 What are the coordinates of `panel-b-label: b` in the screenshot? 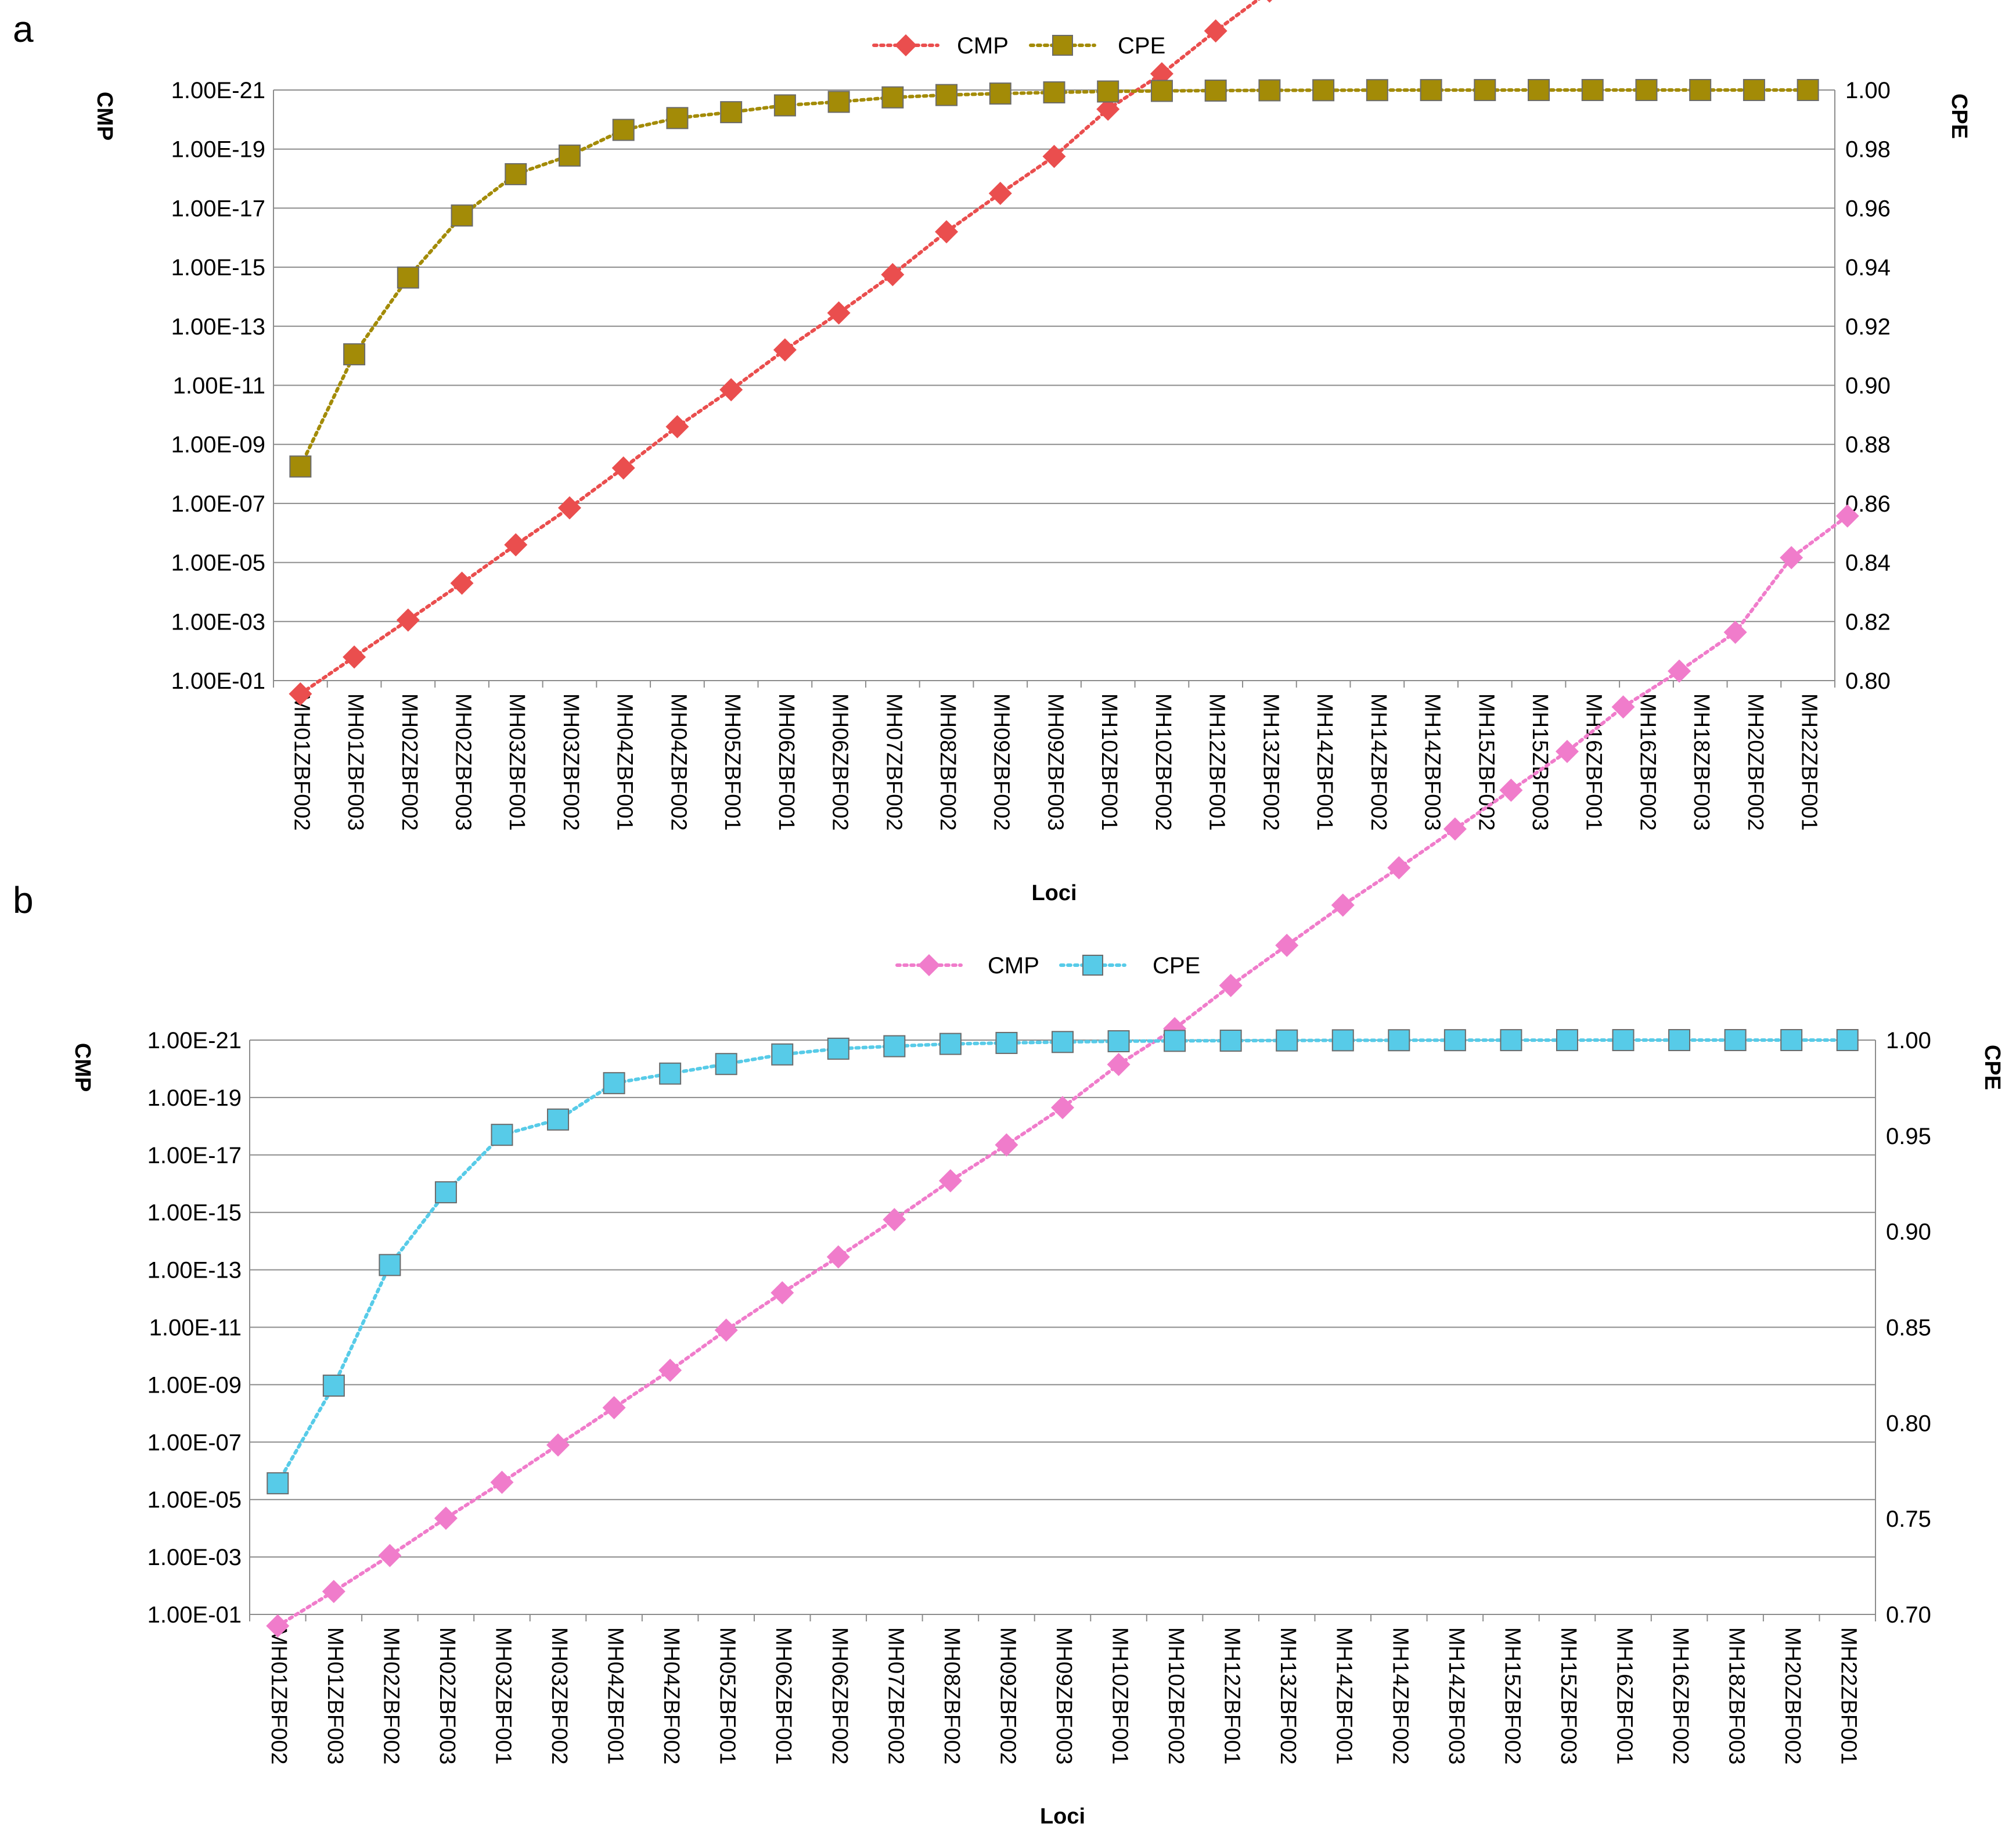 It's located at (23, 900).